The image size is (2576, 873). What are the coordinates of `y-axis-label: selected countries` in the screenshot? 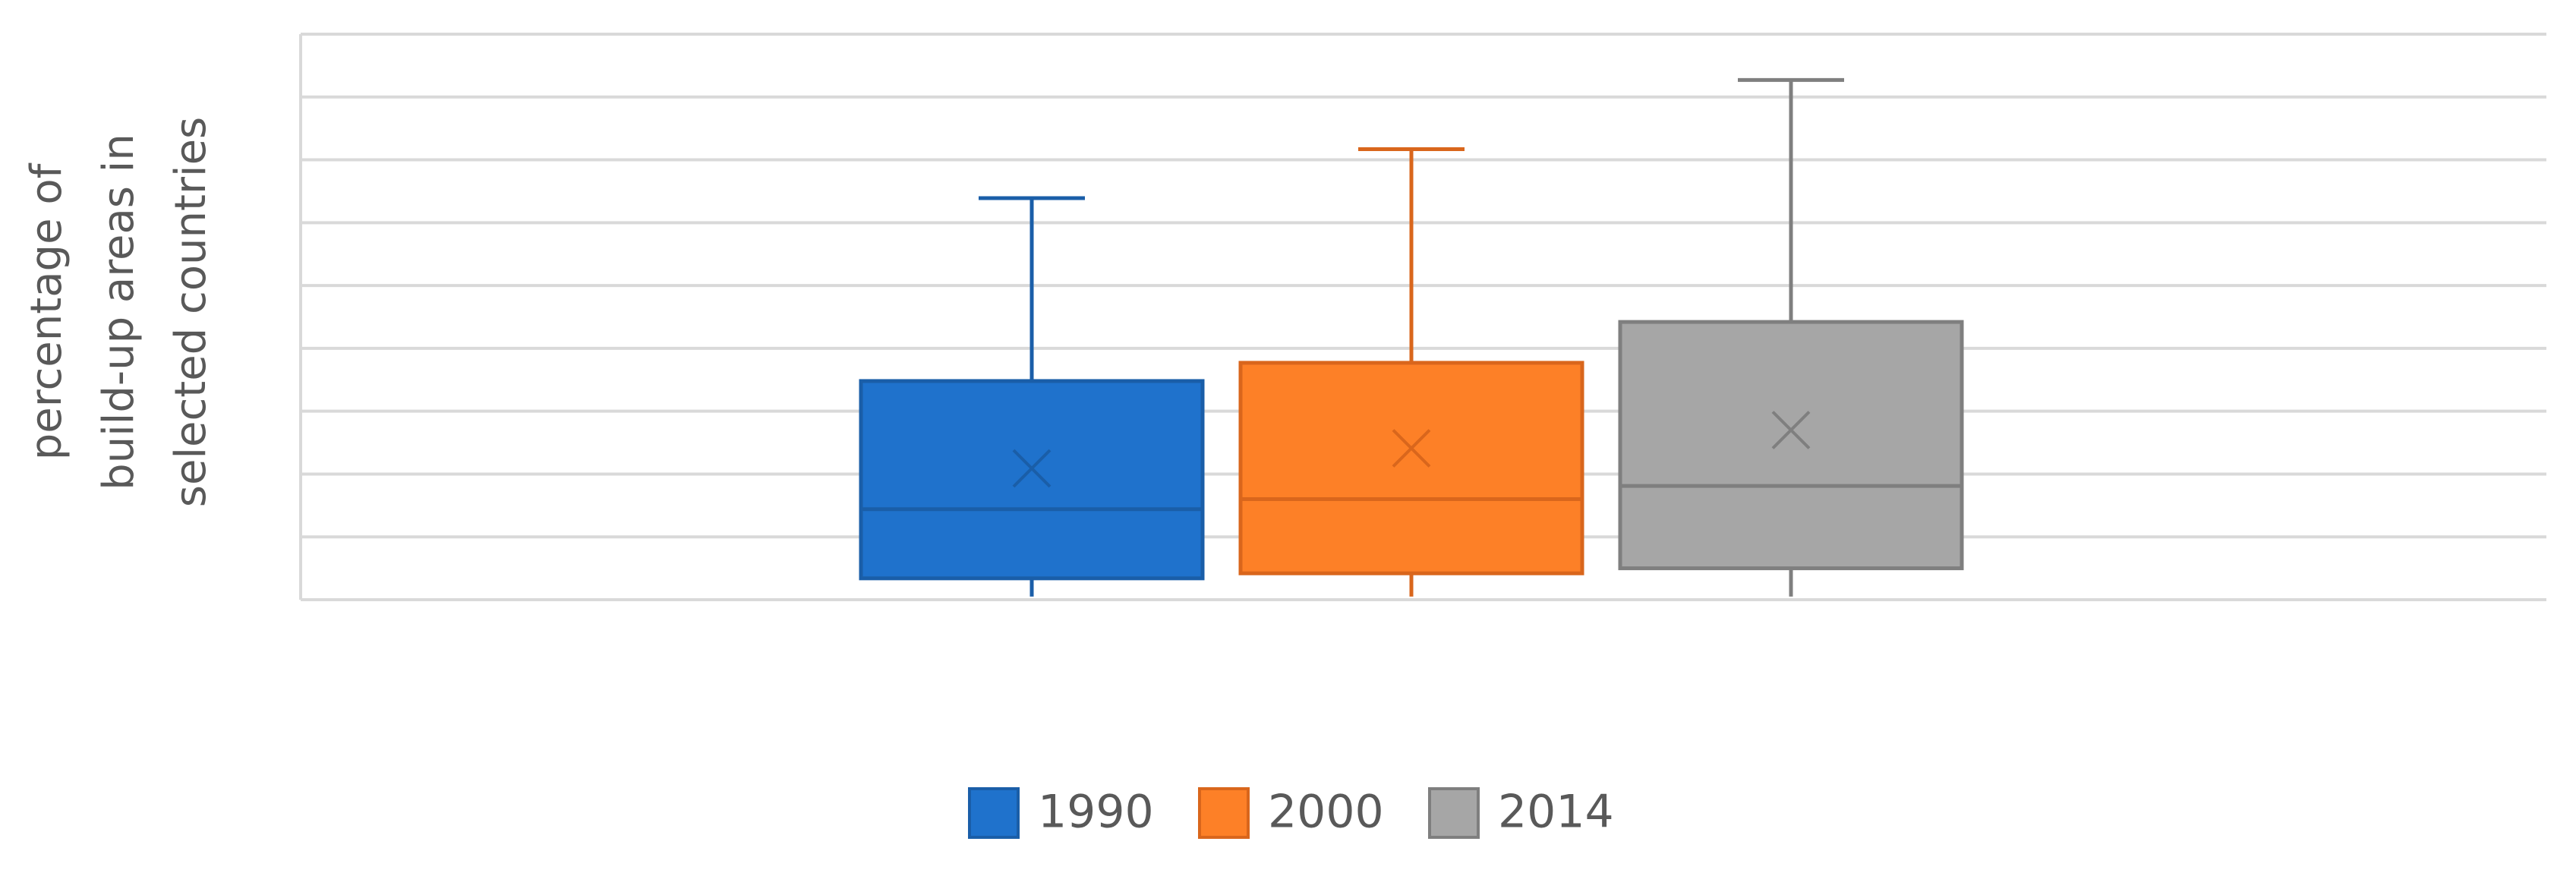 It's located at (191, 312).